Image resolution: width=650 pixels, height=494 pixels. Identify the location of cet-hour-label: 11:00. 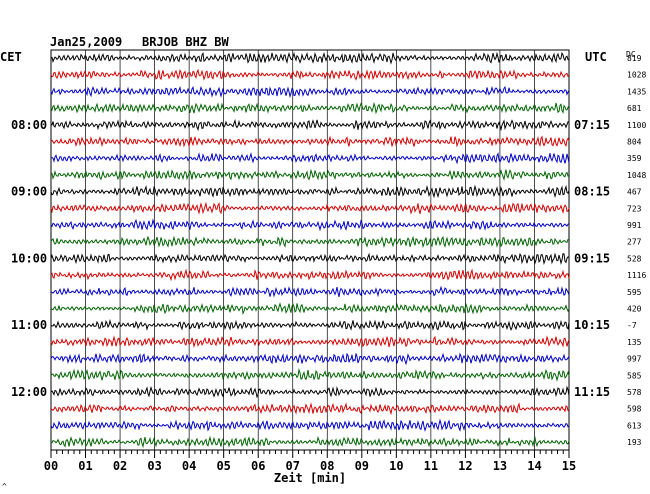
(29, 325).